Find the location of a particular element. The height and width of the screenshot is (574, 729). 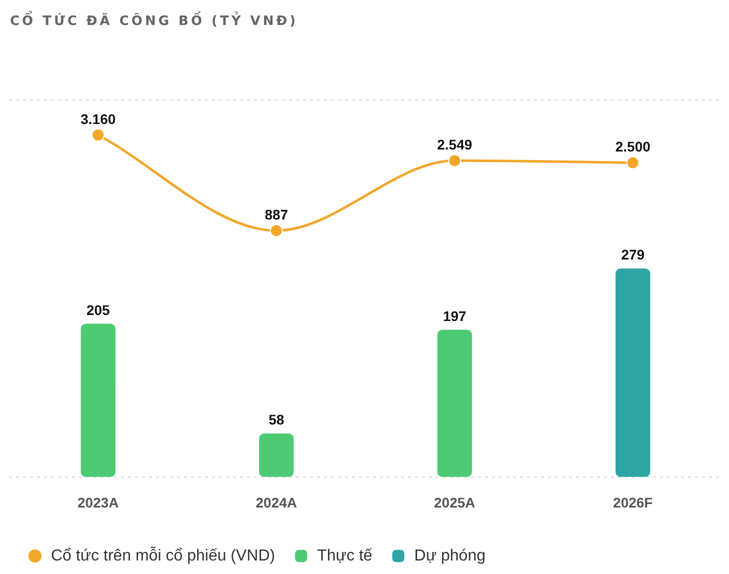

x-tick-label: 2024A is located at coordinates (277, 502).